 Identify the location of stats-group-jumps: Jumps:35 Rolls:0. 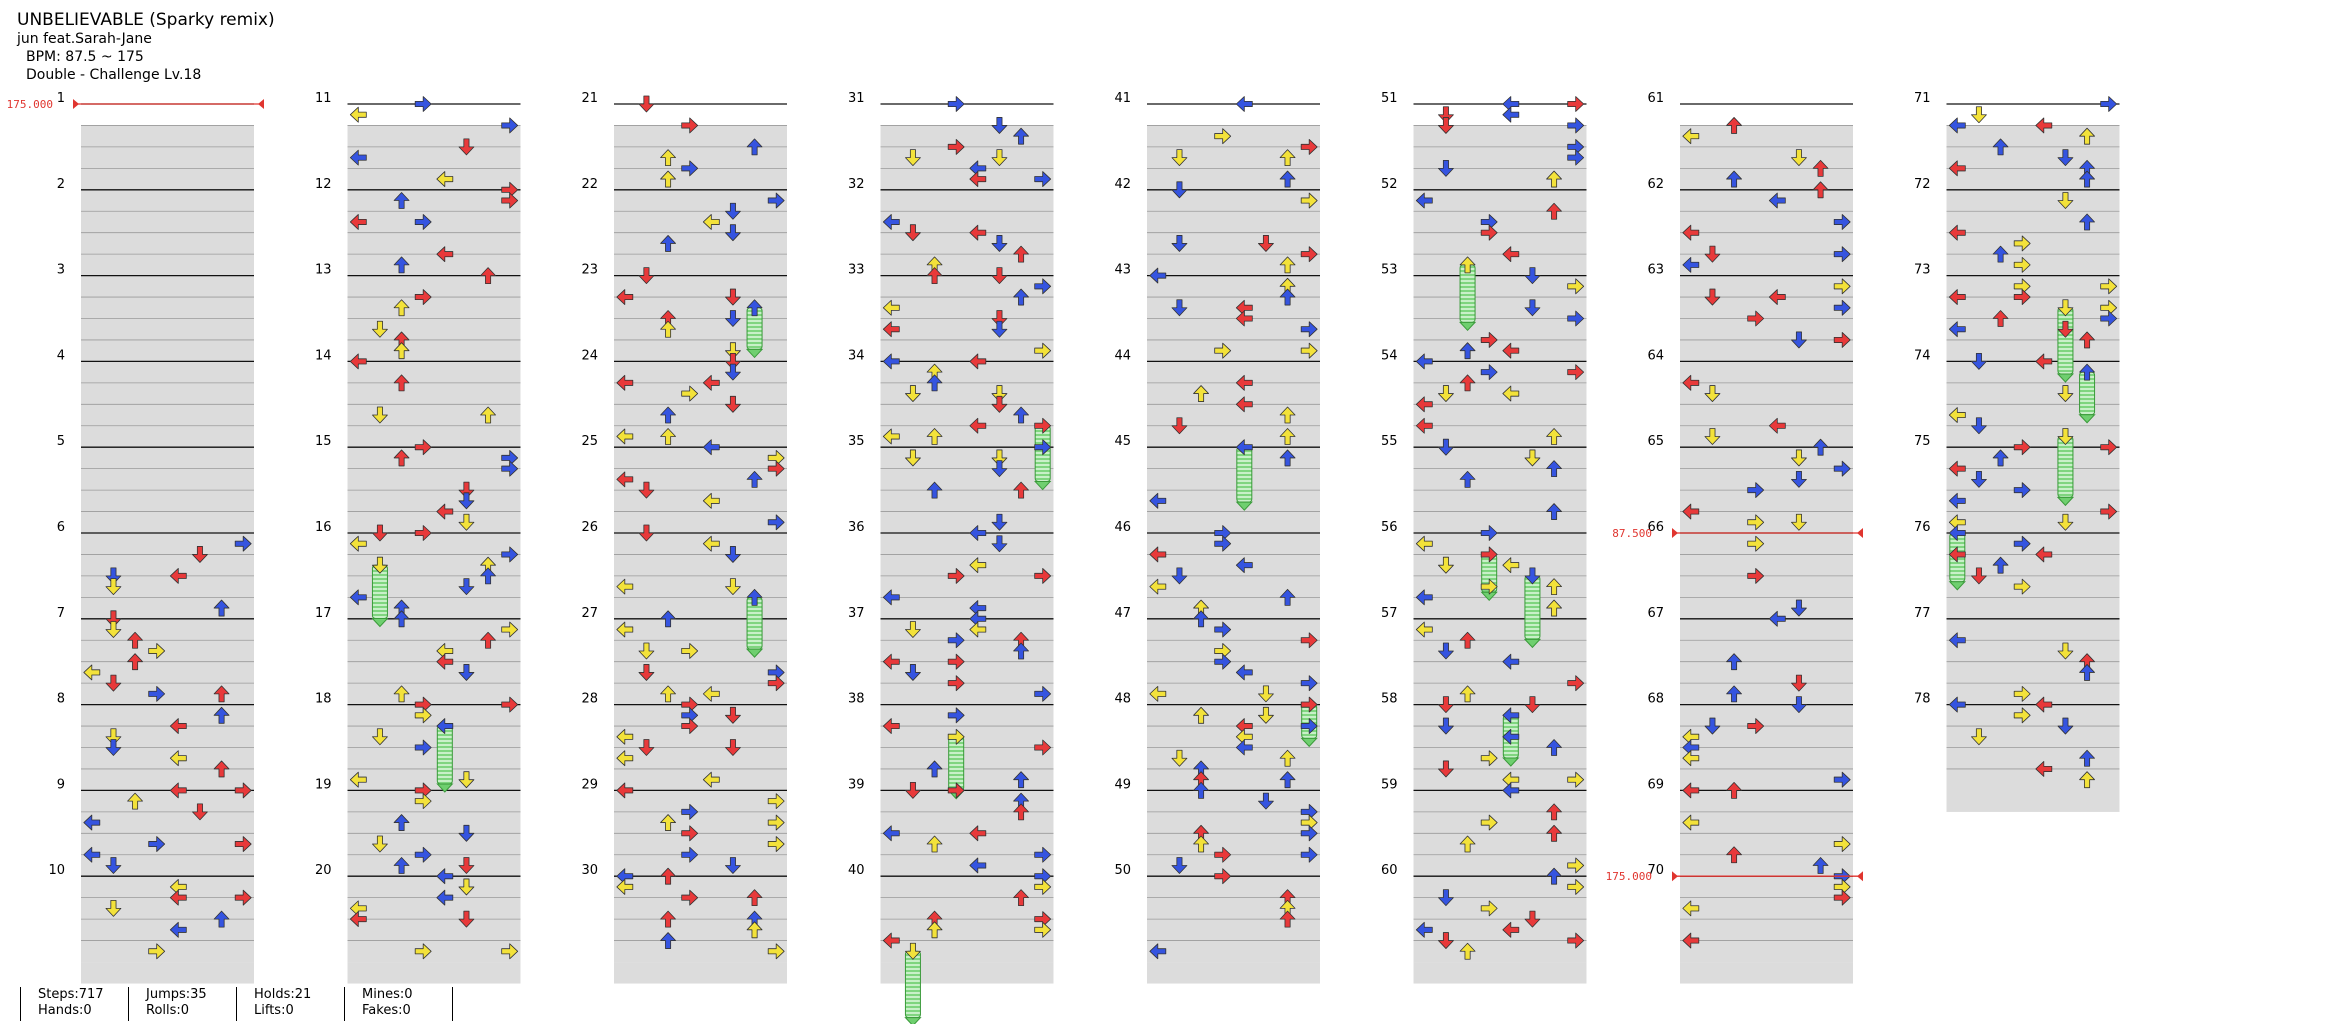
(182, 1004).